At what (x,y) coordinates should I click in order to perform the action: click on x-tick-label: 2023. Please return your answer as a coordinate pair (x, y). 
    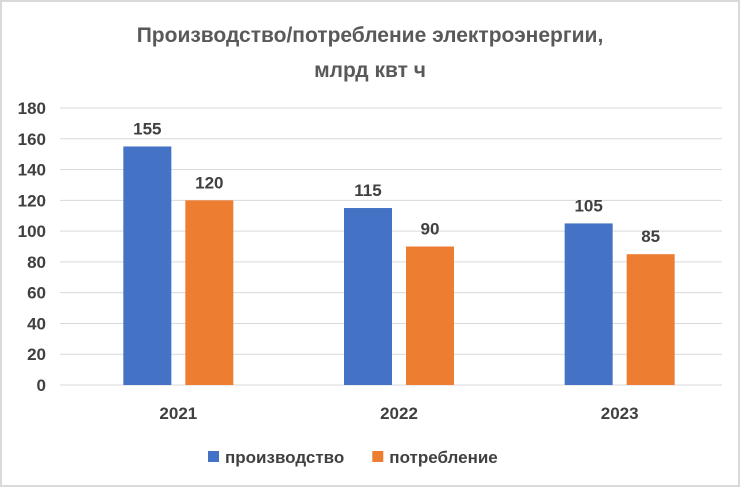
    Looking at the image, I should click on (620, 413).